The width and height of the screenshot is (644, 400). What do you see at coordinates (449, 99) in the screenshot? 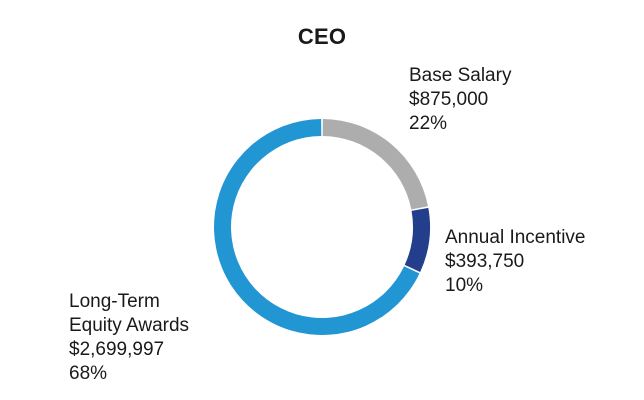
I see `slice-label-base-salary-amount: $875,000` at bounding box center [449, 99].